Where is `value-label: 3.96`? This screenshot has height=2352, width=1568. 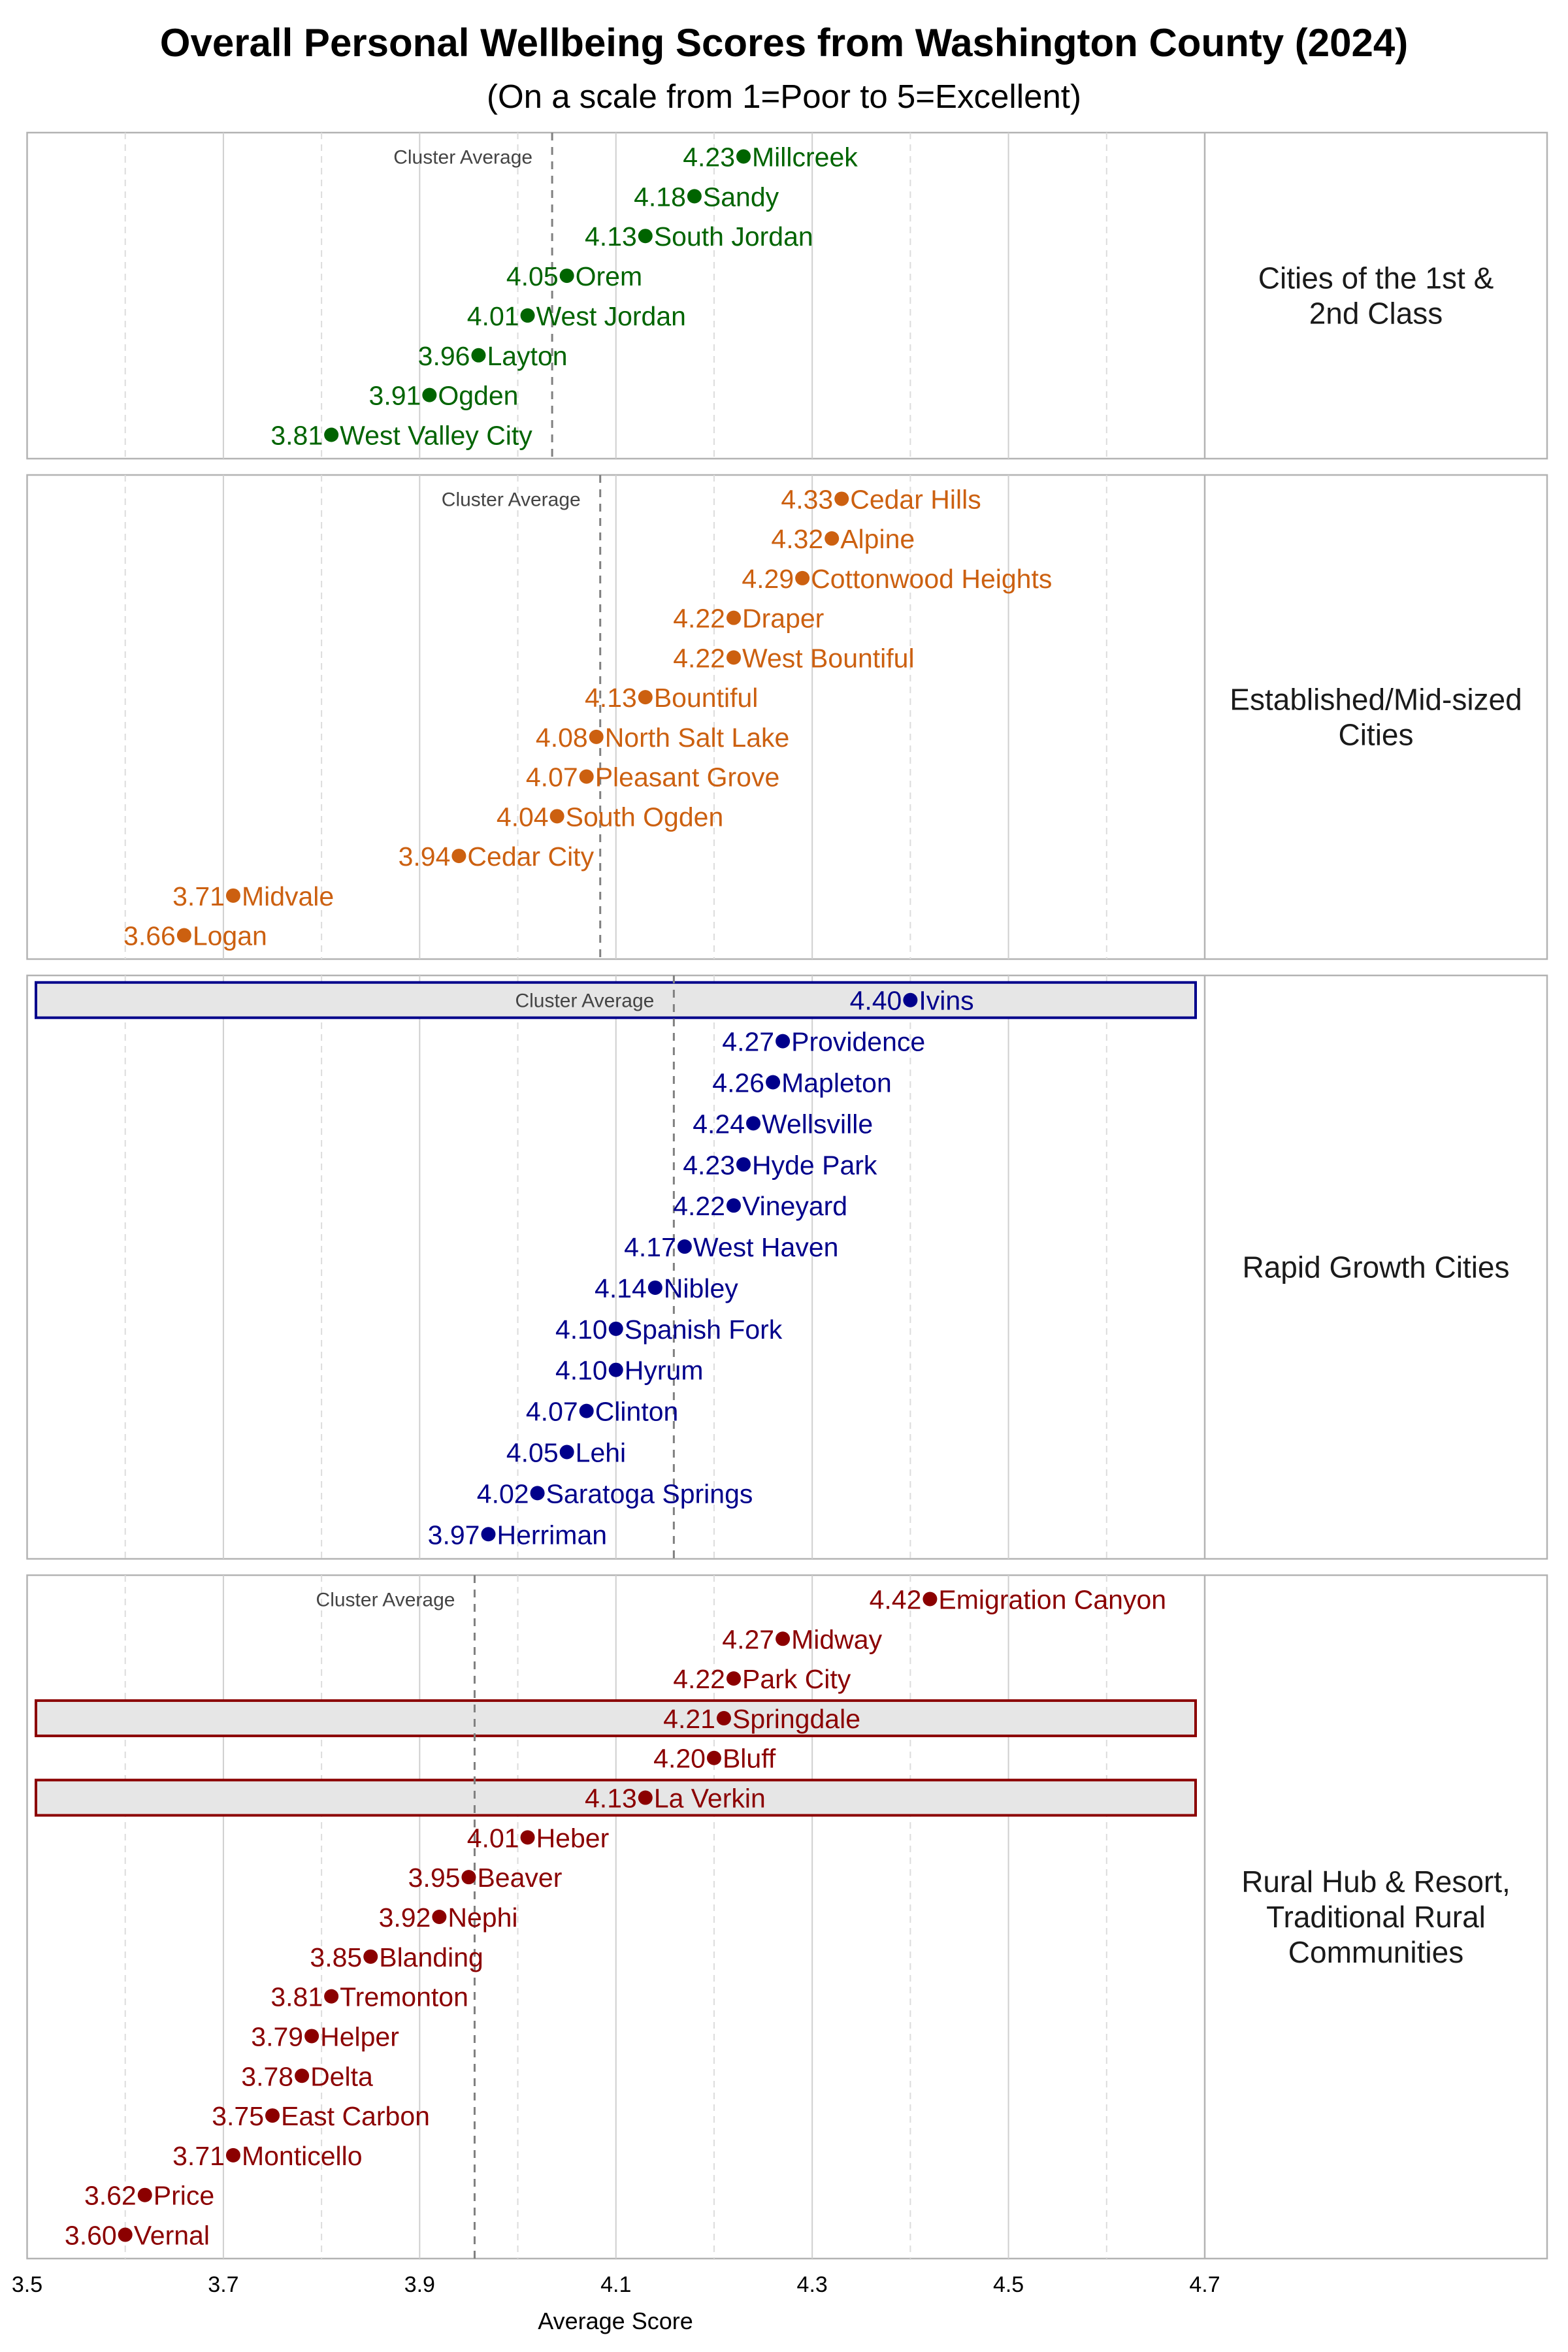
value-label: 3.96 is located at coordinates (444, 356).